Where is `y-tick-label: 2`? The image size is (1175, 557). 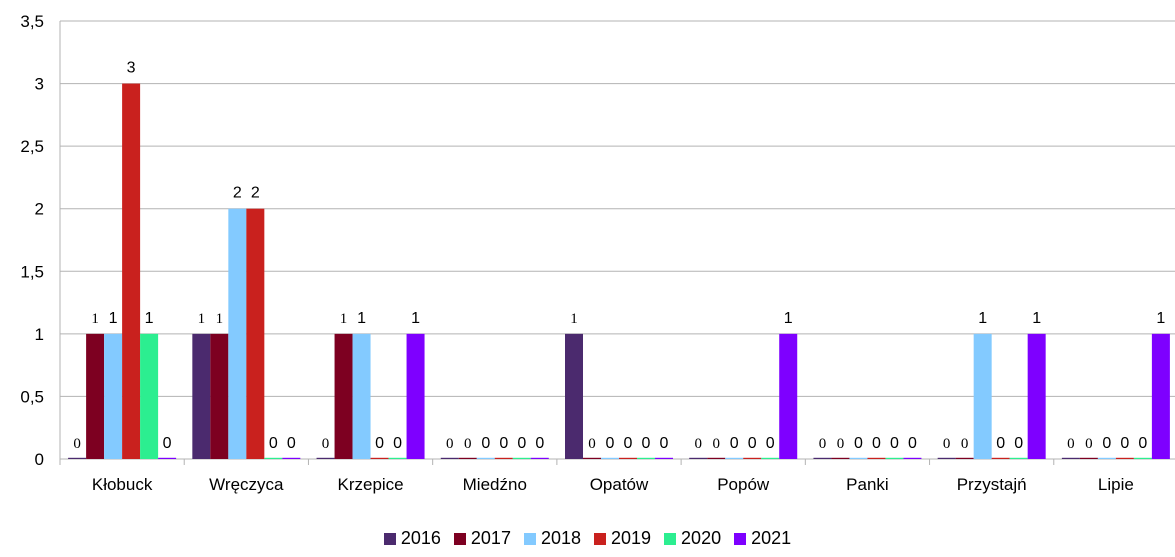
y-tick-label: 2 is located at coordinates (39, 209).